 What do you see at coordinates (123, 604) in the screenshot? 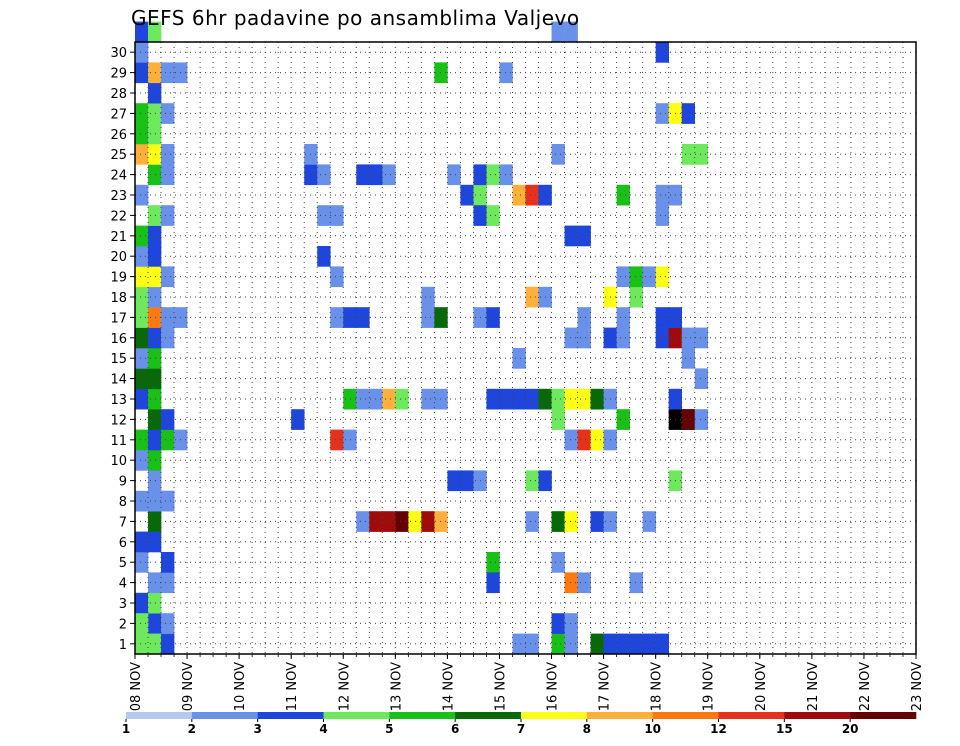
I see `y-tick-label: 3` at bounding box center [123, 604].